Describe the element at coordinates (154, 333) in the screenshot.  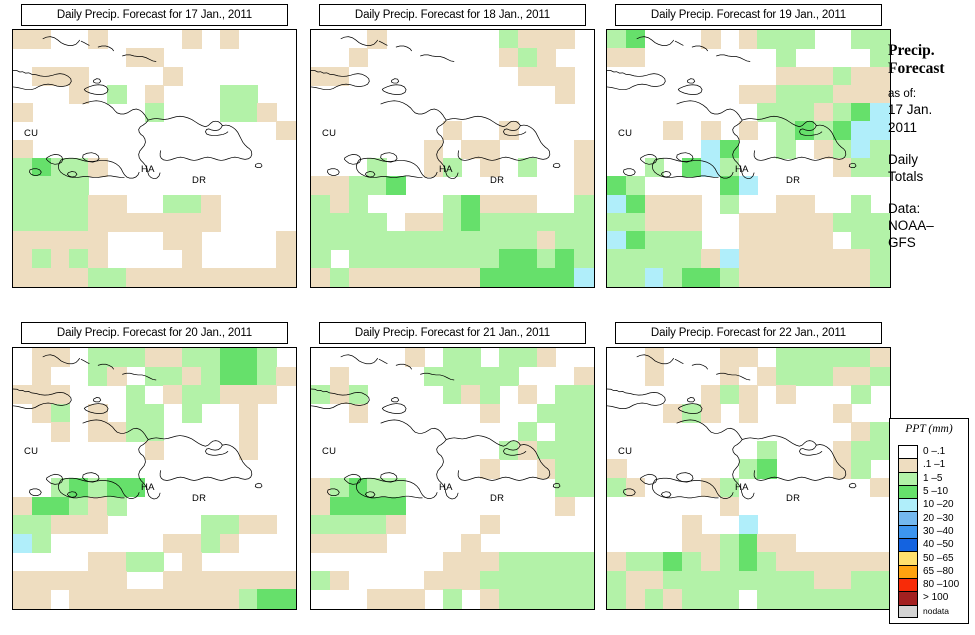
I see `panel-title-p4: Daily Precip. Forecast for 20 Jan., 2011` at that location.